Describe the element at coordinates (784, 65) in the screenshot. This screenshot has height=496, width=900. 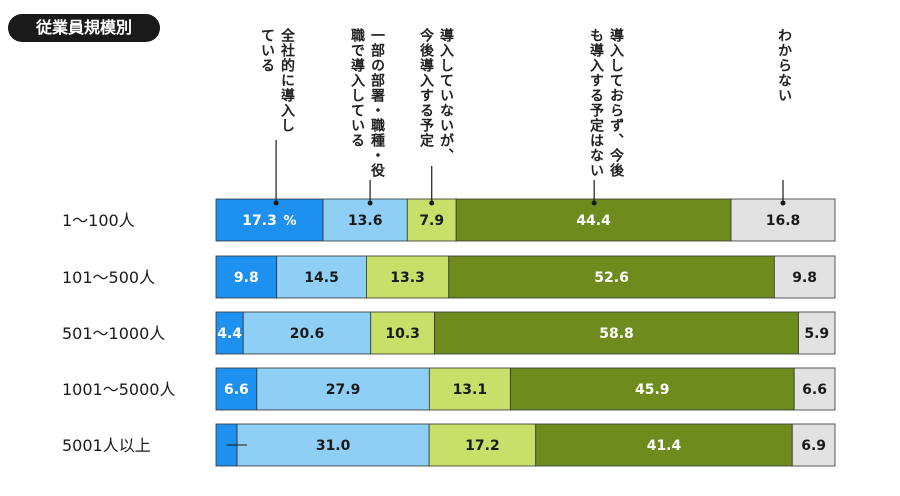
I see `legend-label-series-5: わからない` at that location.